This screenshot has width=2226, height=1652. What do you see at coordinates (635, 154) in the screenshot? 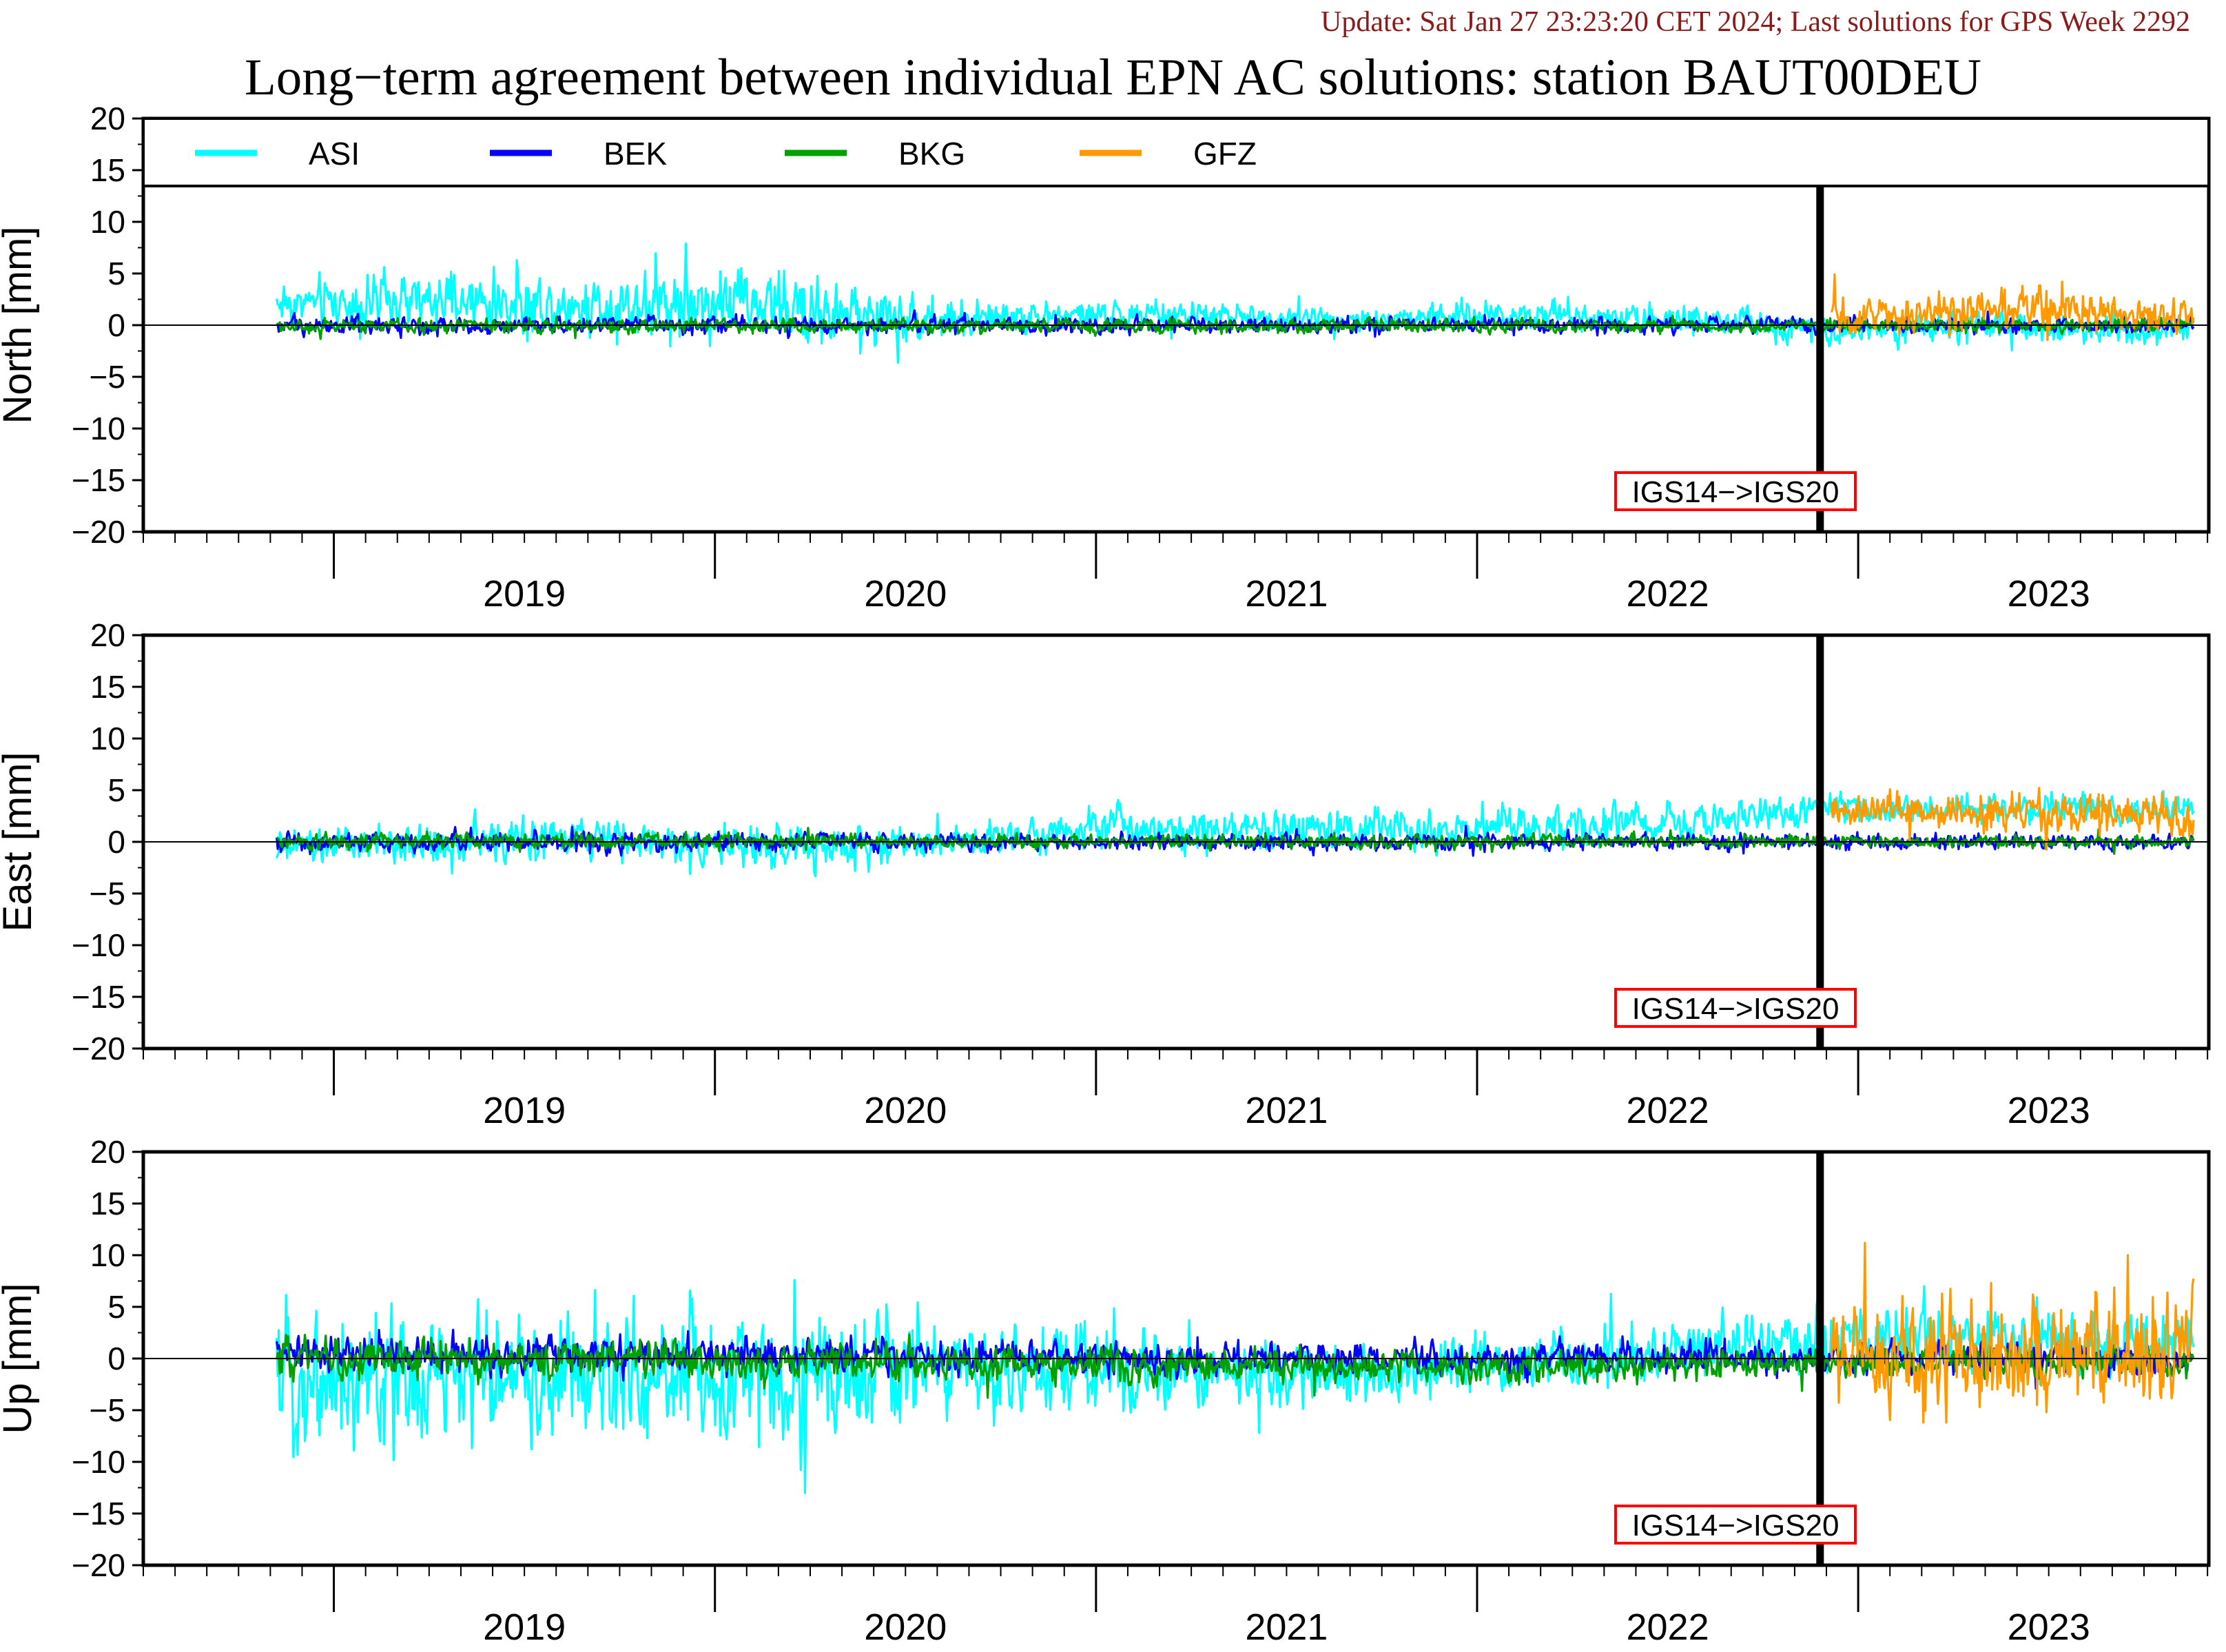
I see `legend-label-bek: BEK` at bounding box center [635, 154].